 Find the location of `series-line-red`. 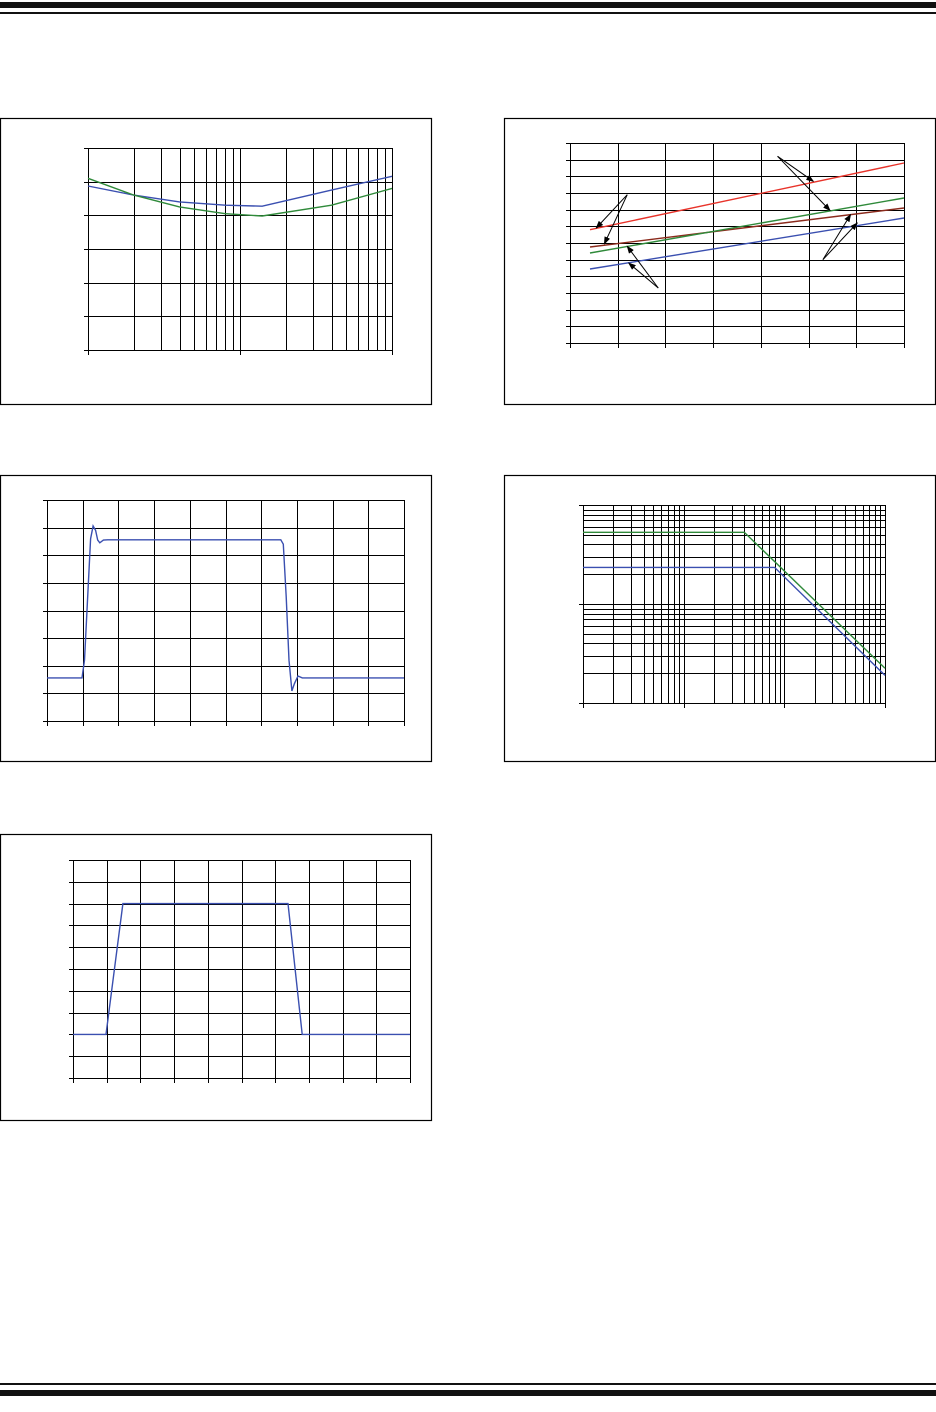

series-line-red is located at coordinates (747, 196).